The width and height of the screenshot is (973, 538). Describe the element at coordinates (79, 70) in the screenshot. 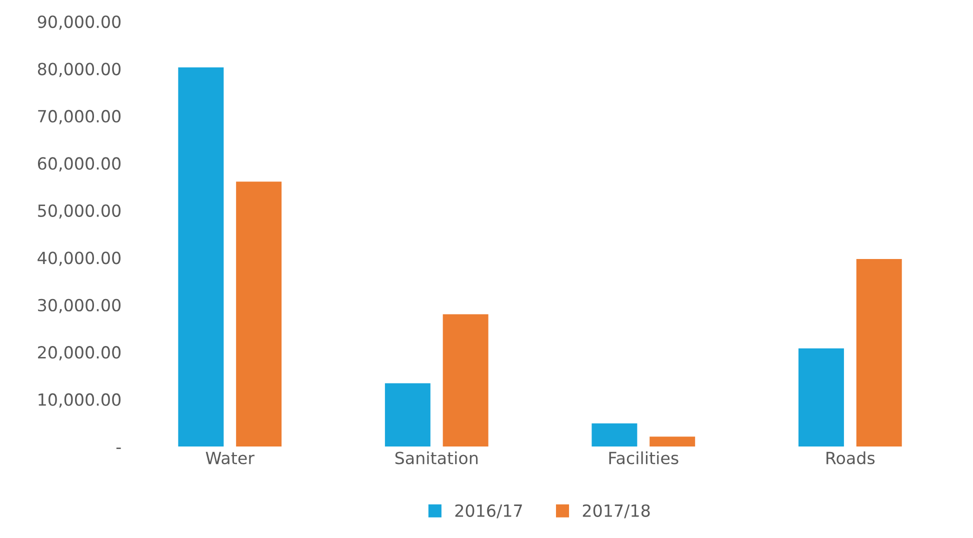

I see `y-tick-label: 80,000.00` at that location.